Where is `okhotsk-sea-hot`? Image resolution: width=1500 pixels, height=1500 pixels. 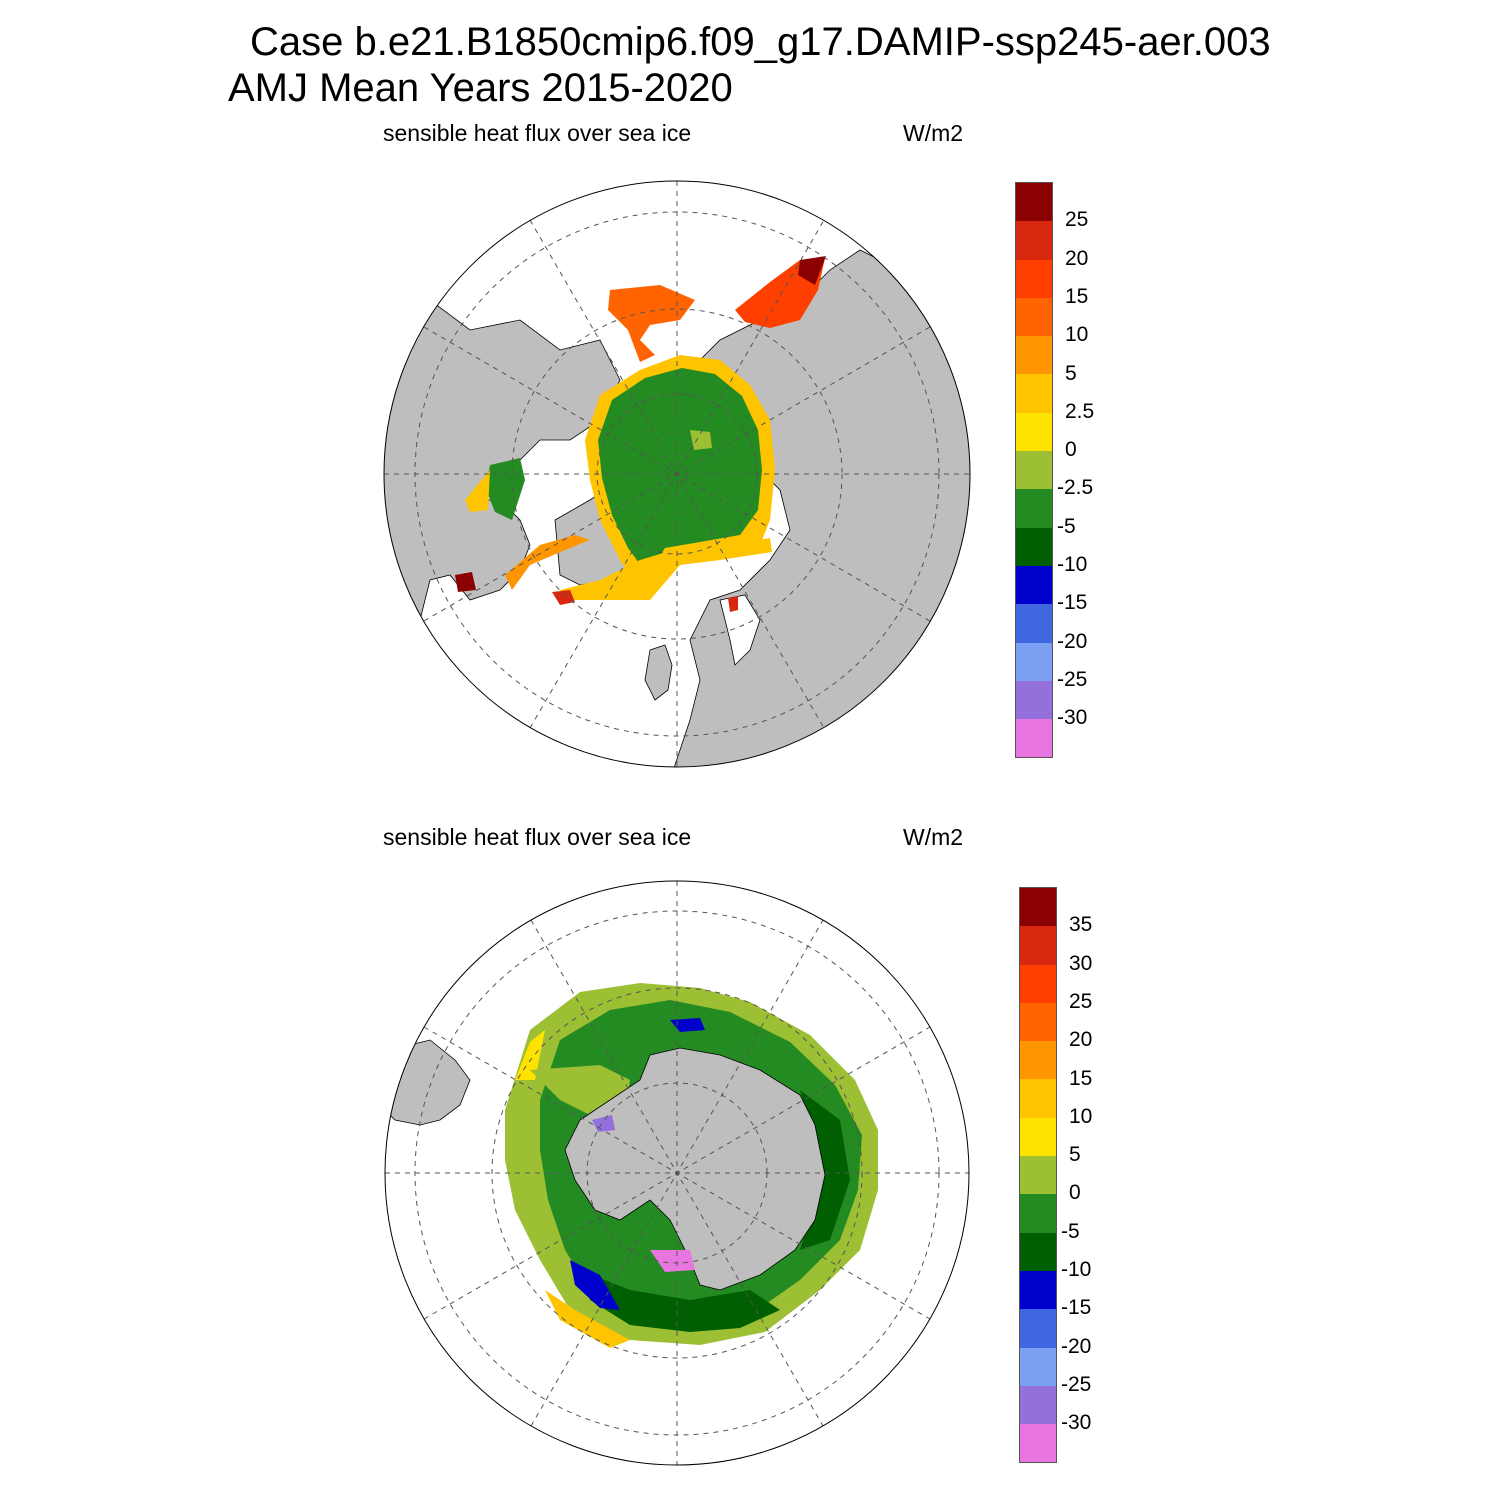
okhotsk-sea-hot is located at coordinates (812, 270).